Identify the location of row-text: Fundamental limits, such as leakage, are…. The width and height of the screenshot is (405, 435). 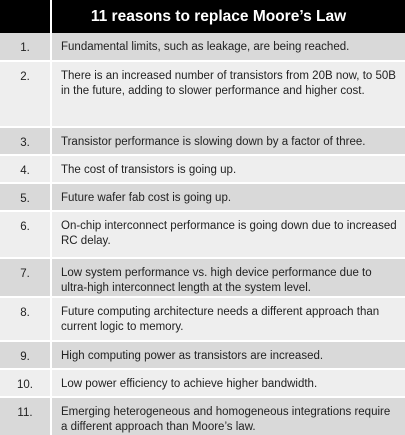
(205, 47).